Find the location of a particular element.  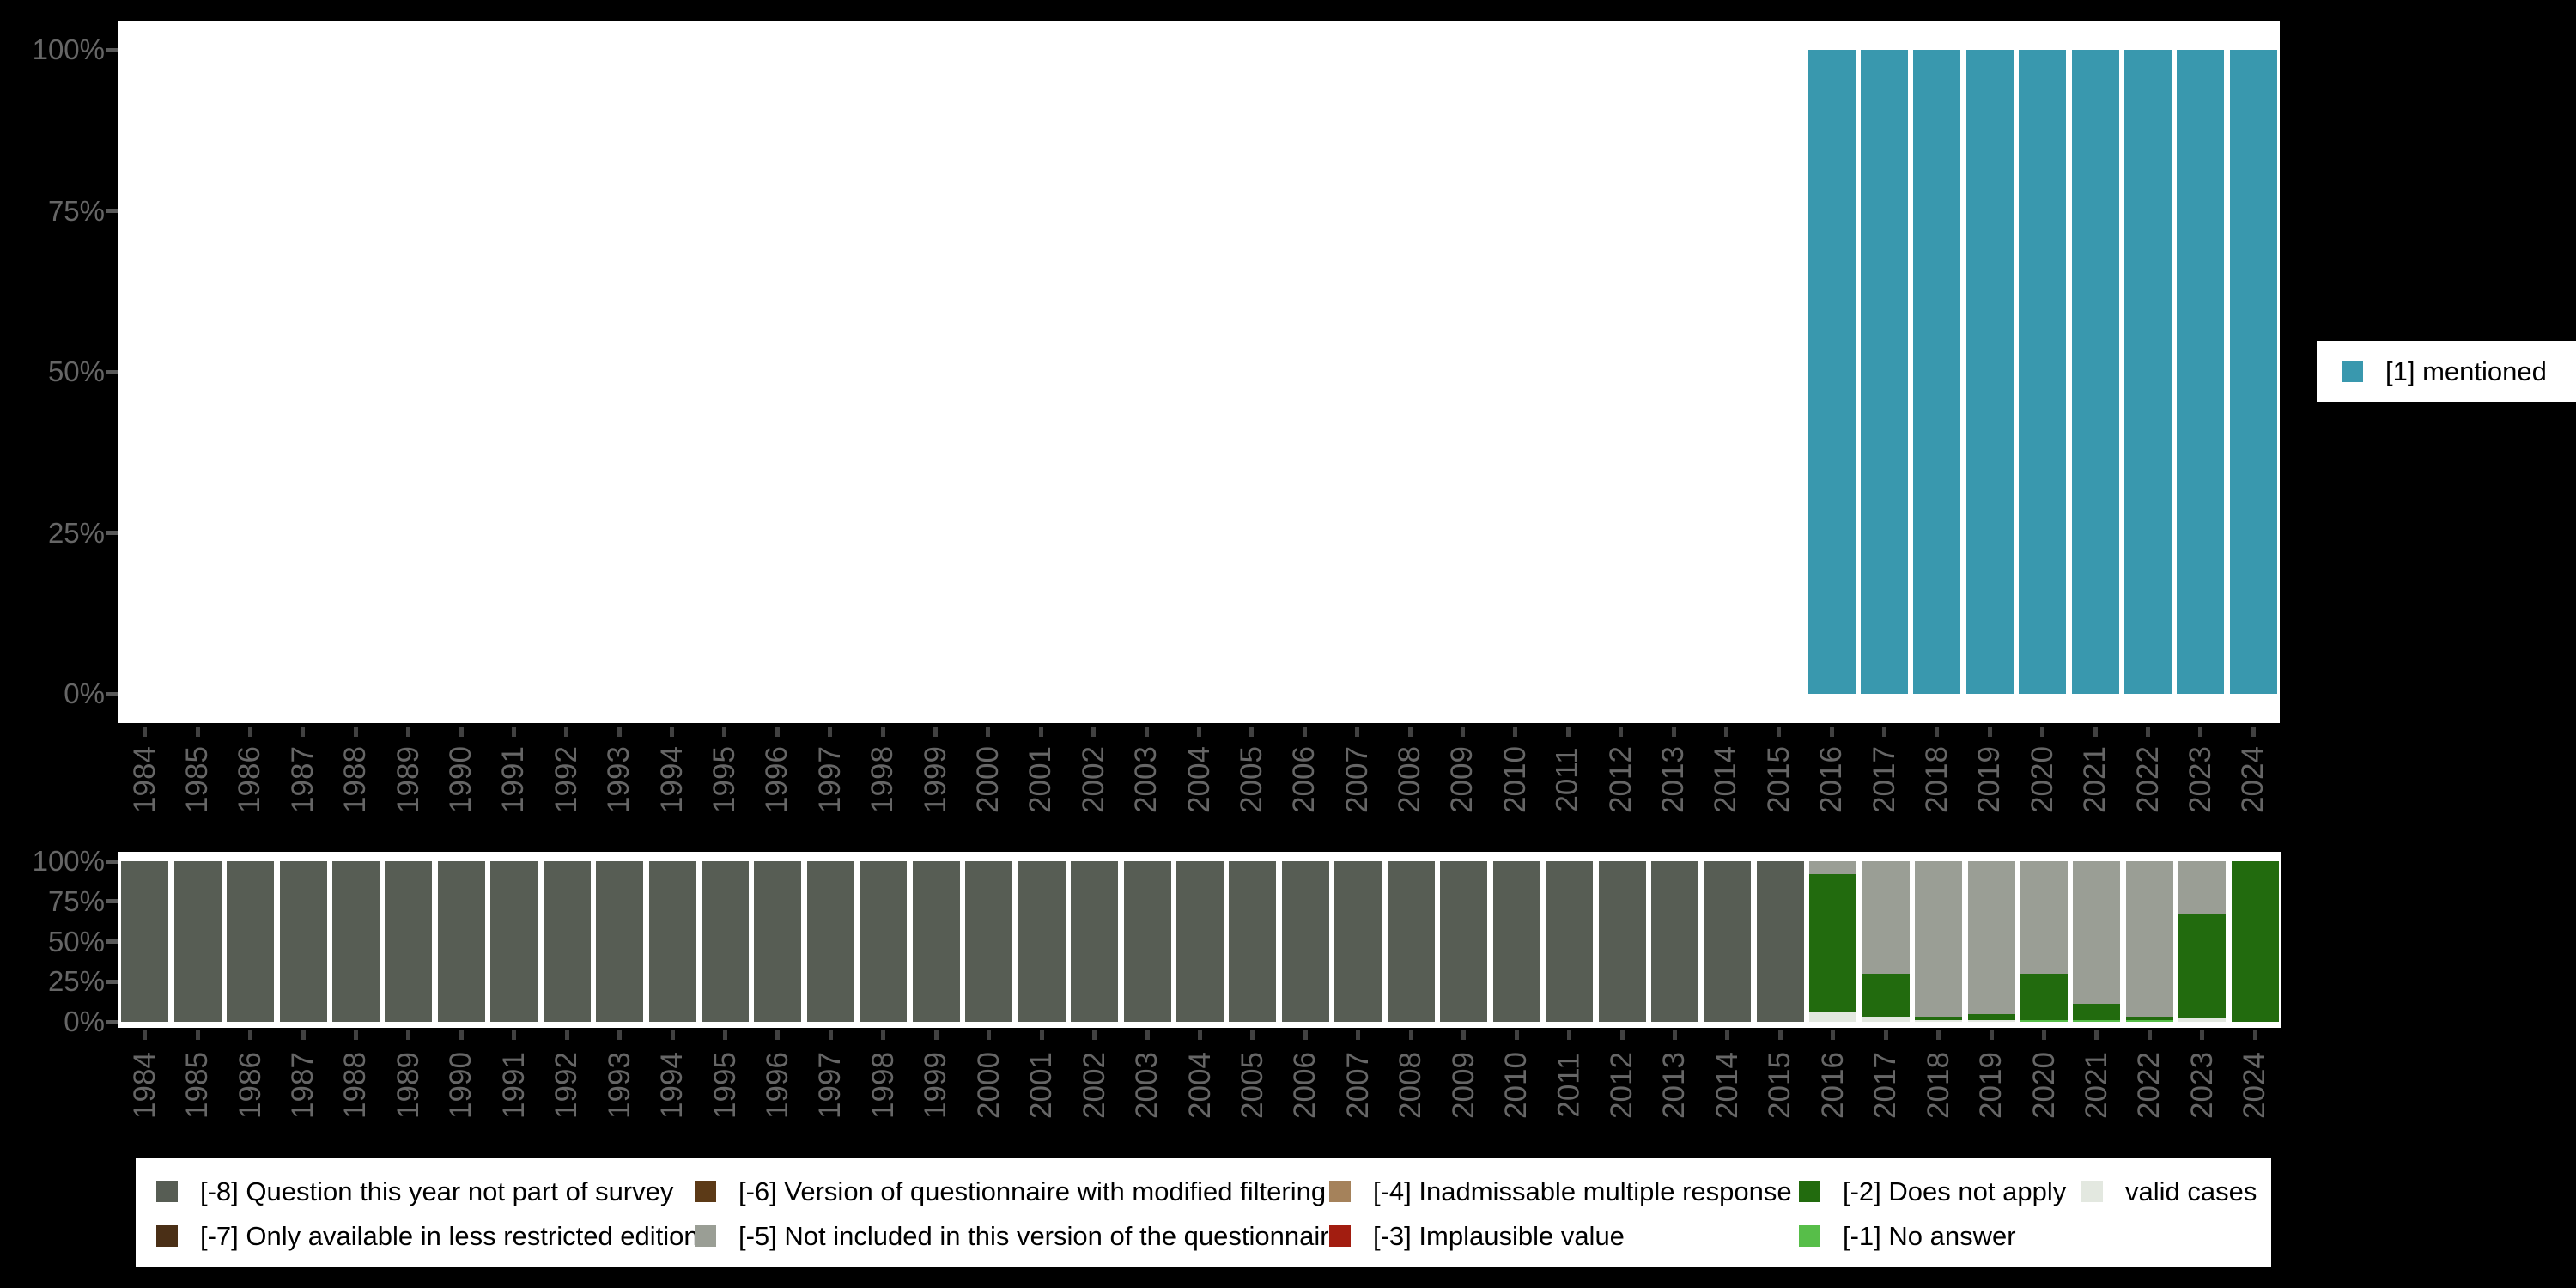

y-axis-label: 75% is located at coordinates (76, 901).